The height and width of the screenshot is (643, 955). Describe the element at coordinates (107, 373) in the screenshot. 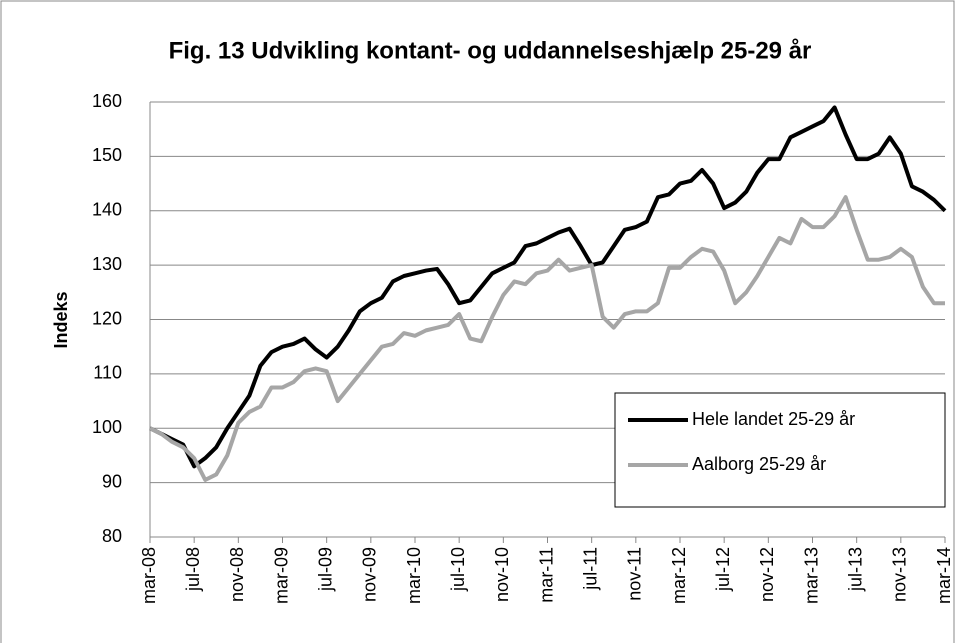

I see `y-tick-label: 110` at that location.